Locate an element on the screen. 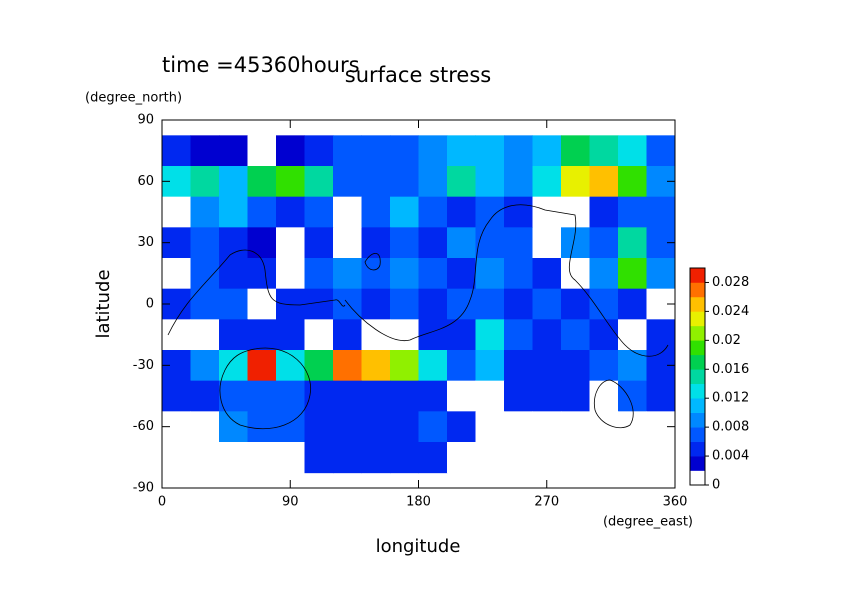  x-tick-label: 90 is located at coordinates (290, 502).